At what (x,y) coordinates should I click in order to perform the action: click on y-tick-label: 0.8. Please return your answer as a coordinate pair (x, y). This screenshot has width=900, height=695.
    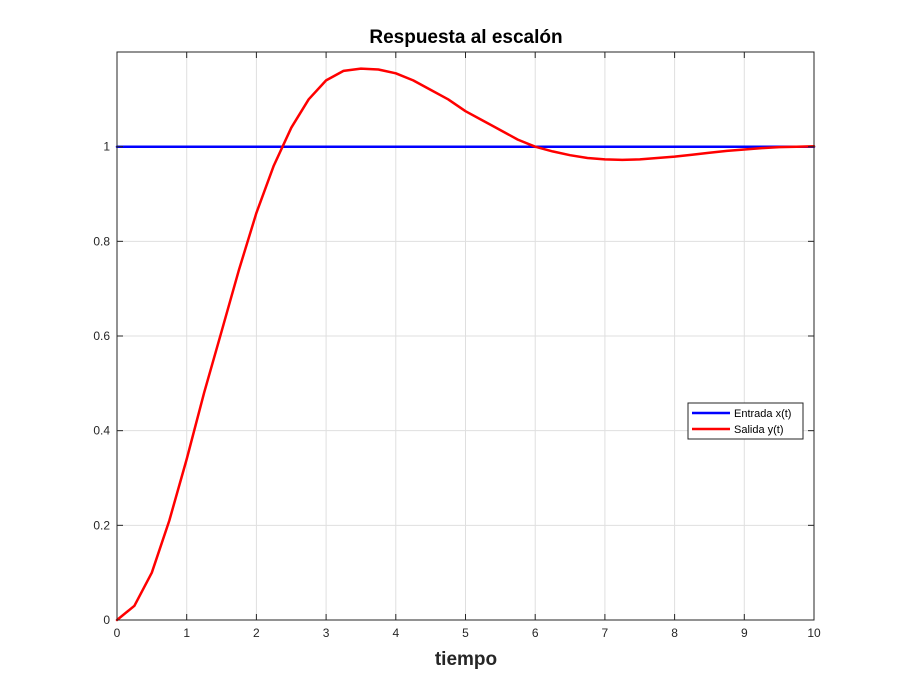
    Looking at the image, I should click on (101, 241).